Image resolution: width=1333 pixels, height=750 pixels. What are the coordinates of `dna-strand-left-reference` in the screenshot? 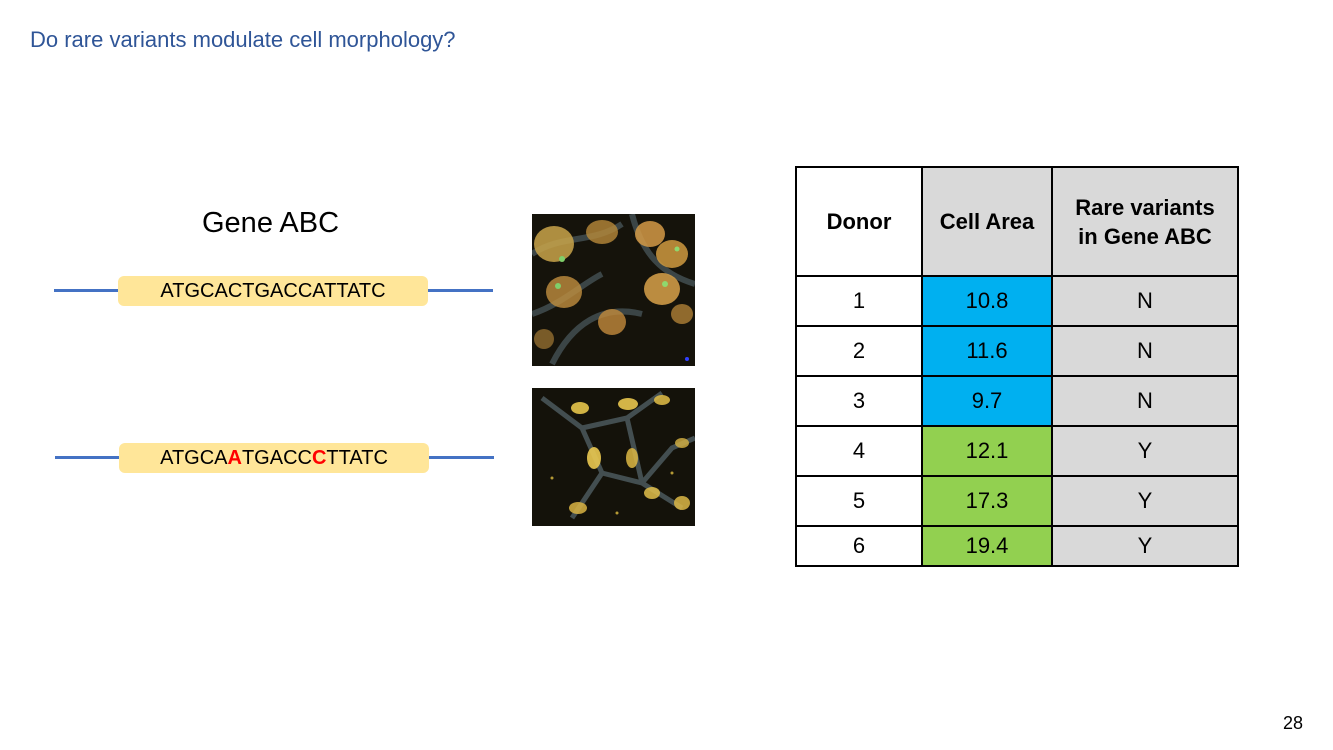 It's located at (87, 290).